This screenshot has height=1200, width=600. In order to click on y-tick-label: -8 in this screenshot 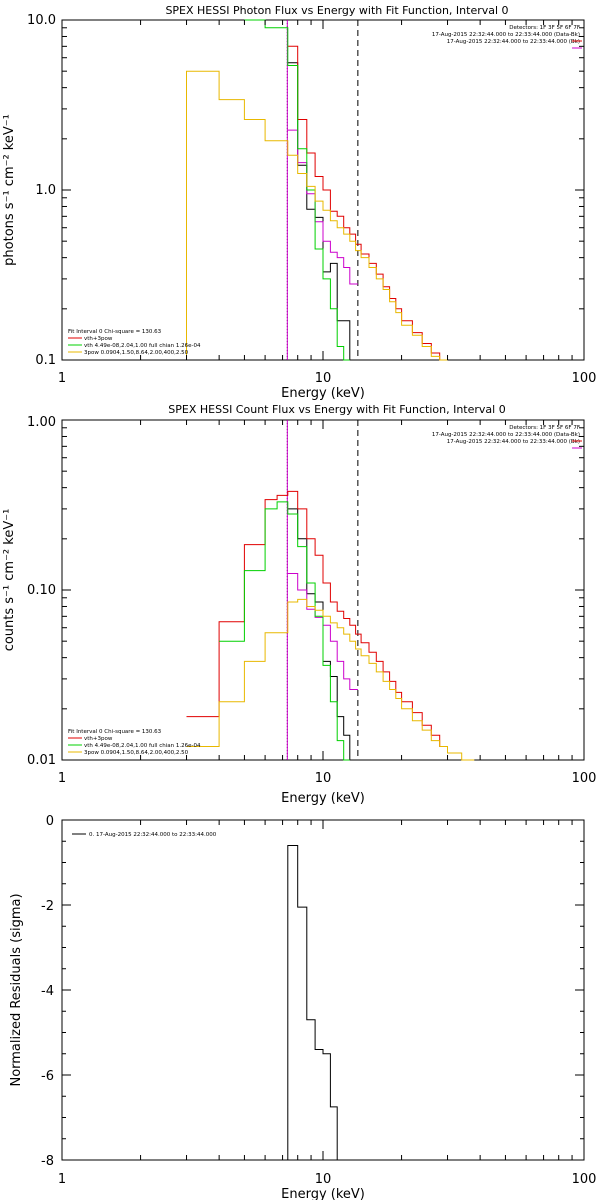, I will do `click(47, 1161)`.